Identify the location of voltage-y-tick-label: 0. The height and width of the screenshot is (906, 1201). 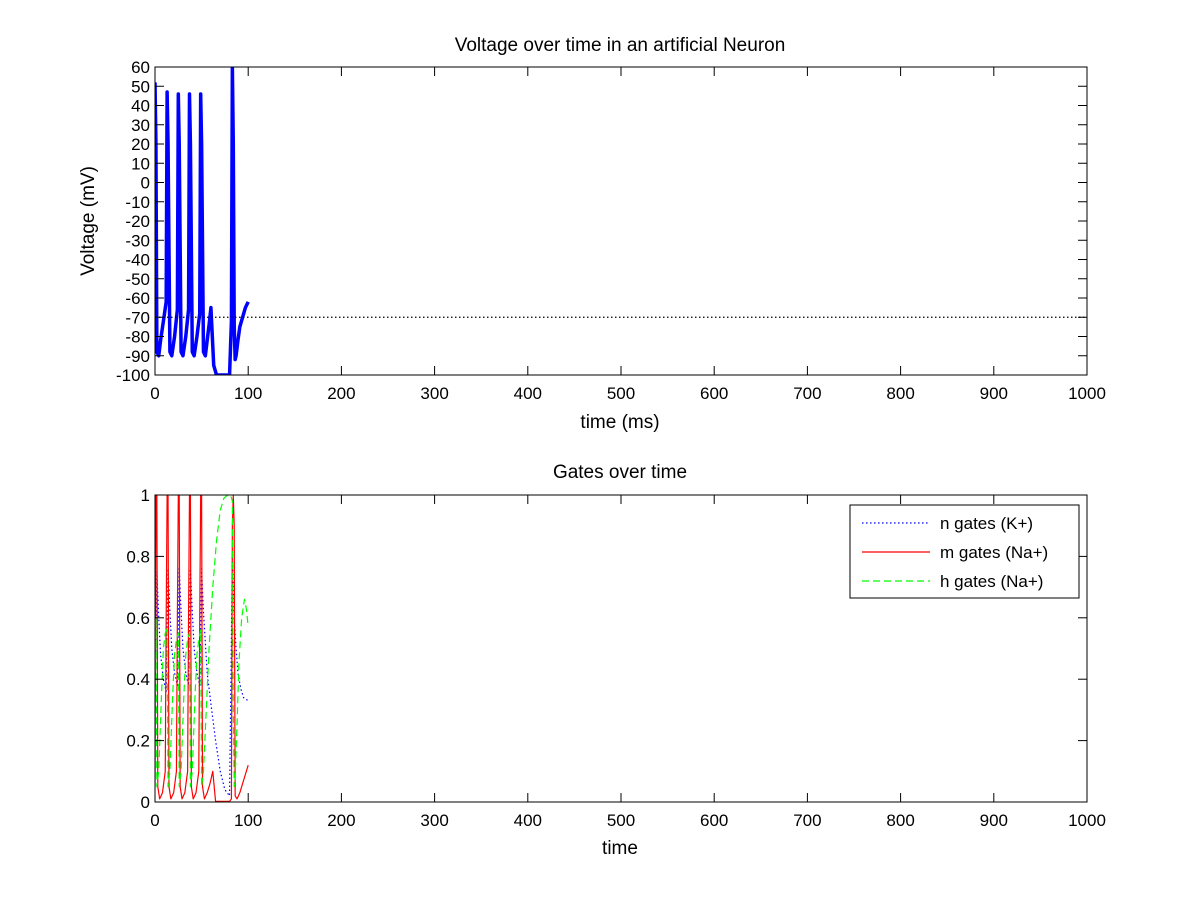
(145, 183).